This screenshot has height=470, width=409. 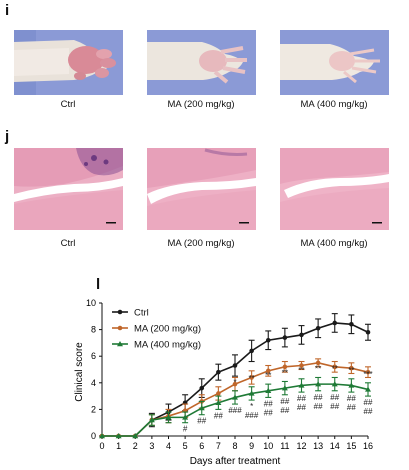 I want to click on legend-label: MA (200 mg/kg), so click(x=167, y=329).